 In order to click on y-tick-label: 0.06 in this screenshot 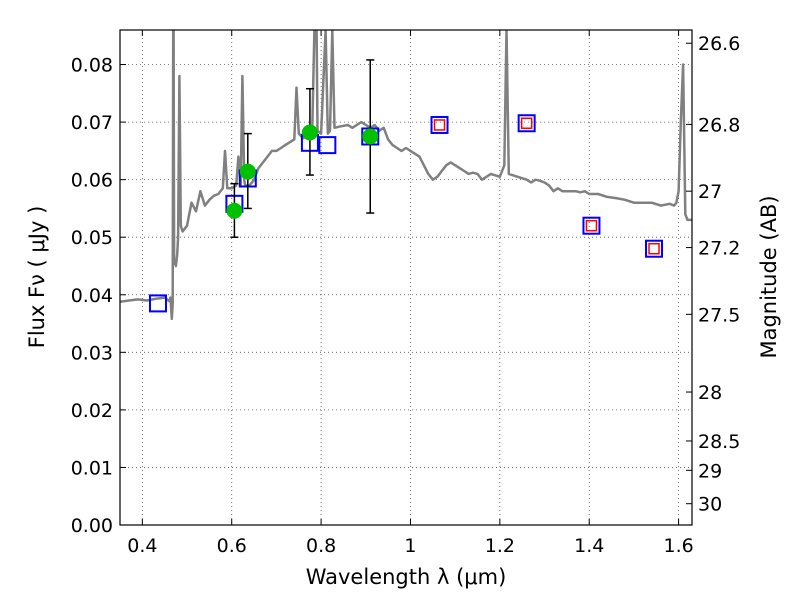, I will do `click(92, 181)`.